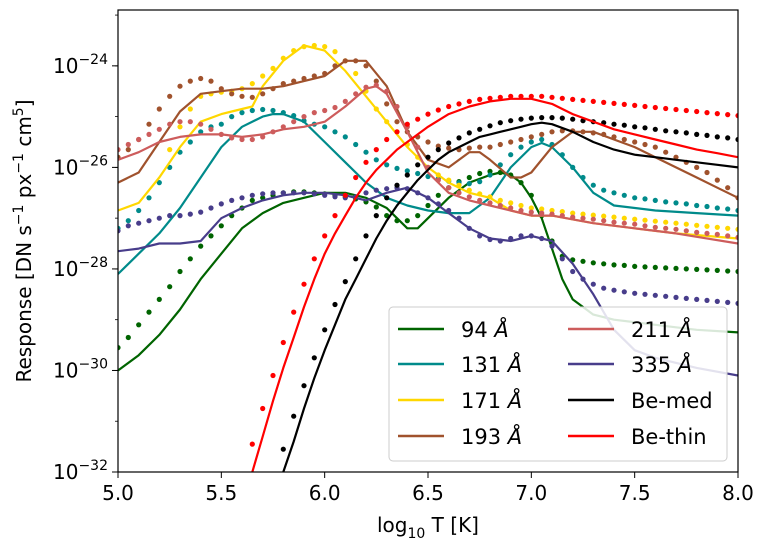 The height and width of the screenshot is (551, 765). Describe the element at coordinates (428, 488) in the screenshot. I see `x-axis: 5.0 5.5 6.0 6.5 7.0 7.5 8.0` at that location.